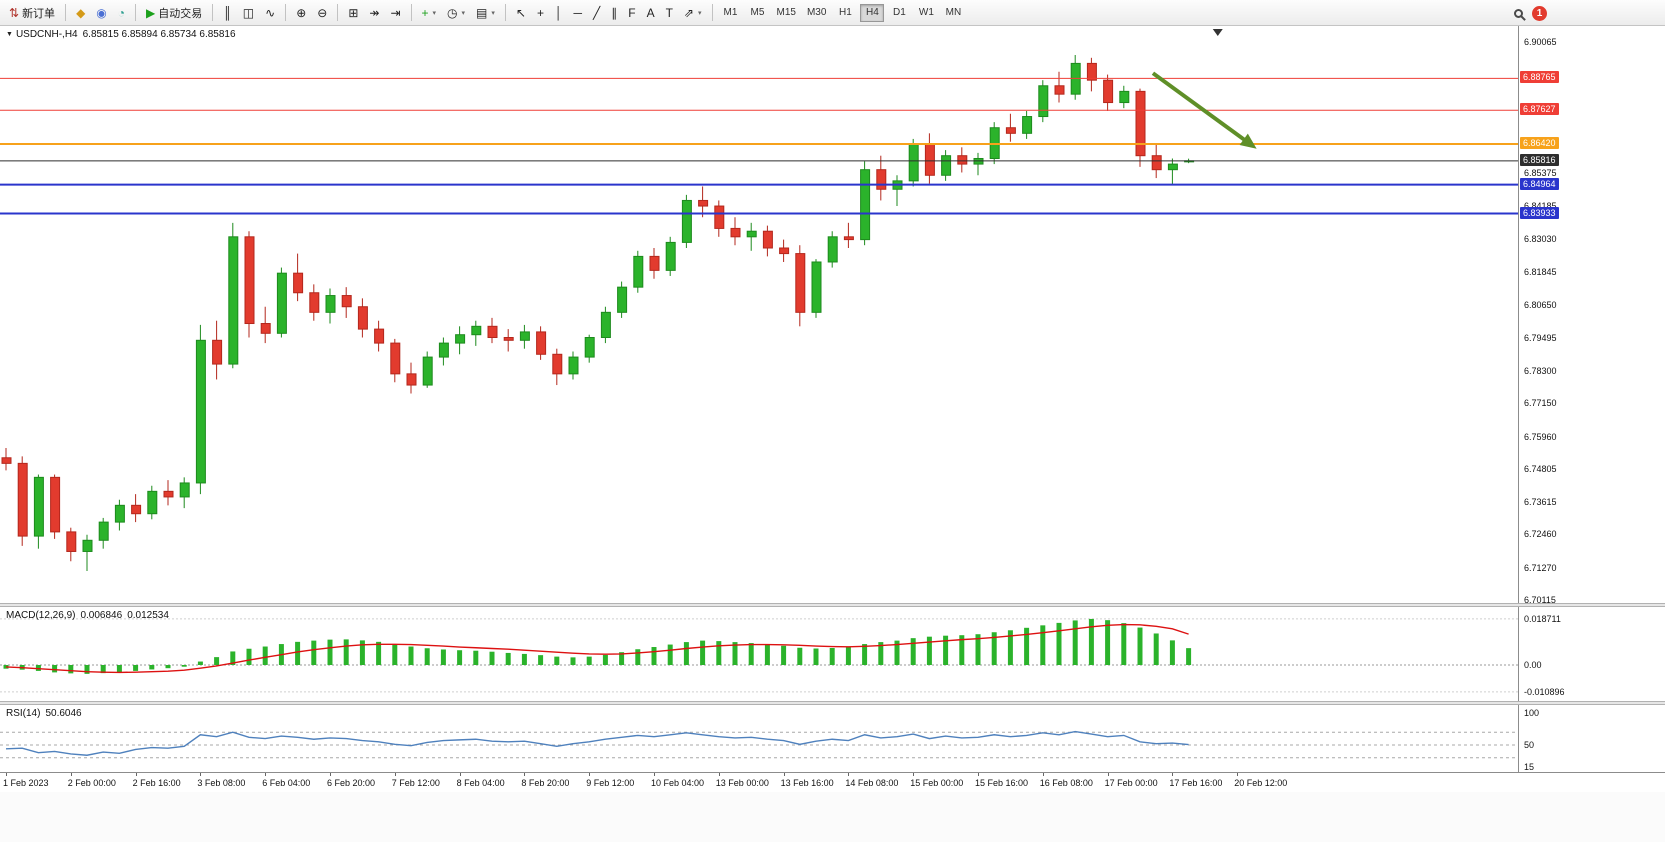 The image size is (1665, 842). Describe the element at coordinates (227, 13) in the screenshot. I see `bar-chart-icon: ║` at that location.